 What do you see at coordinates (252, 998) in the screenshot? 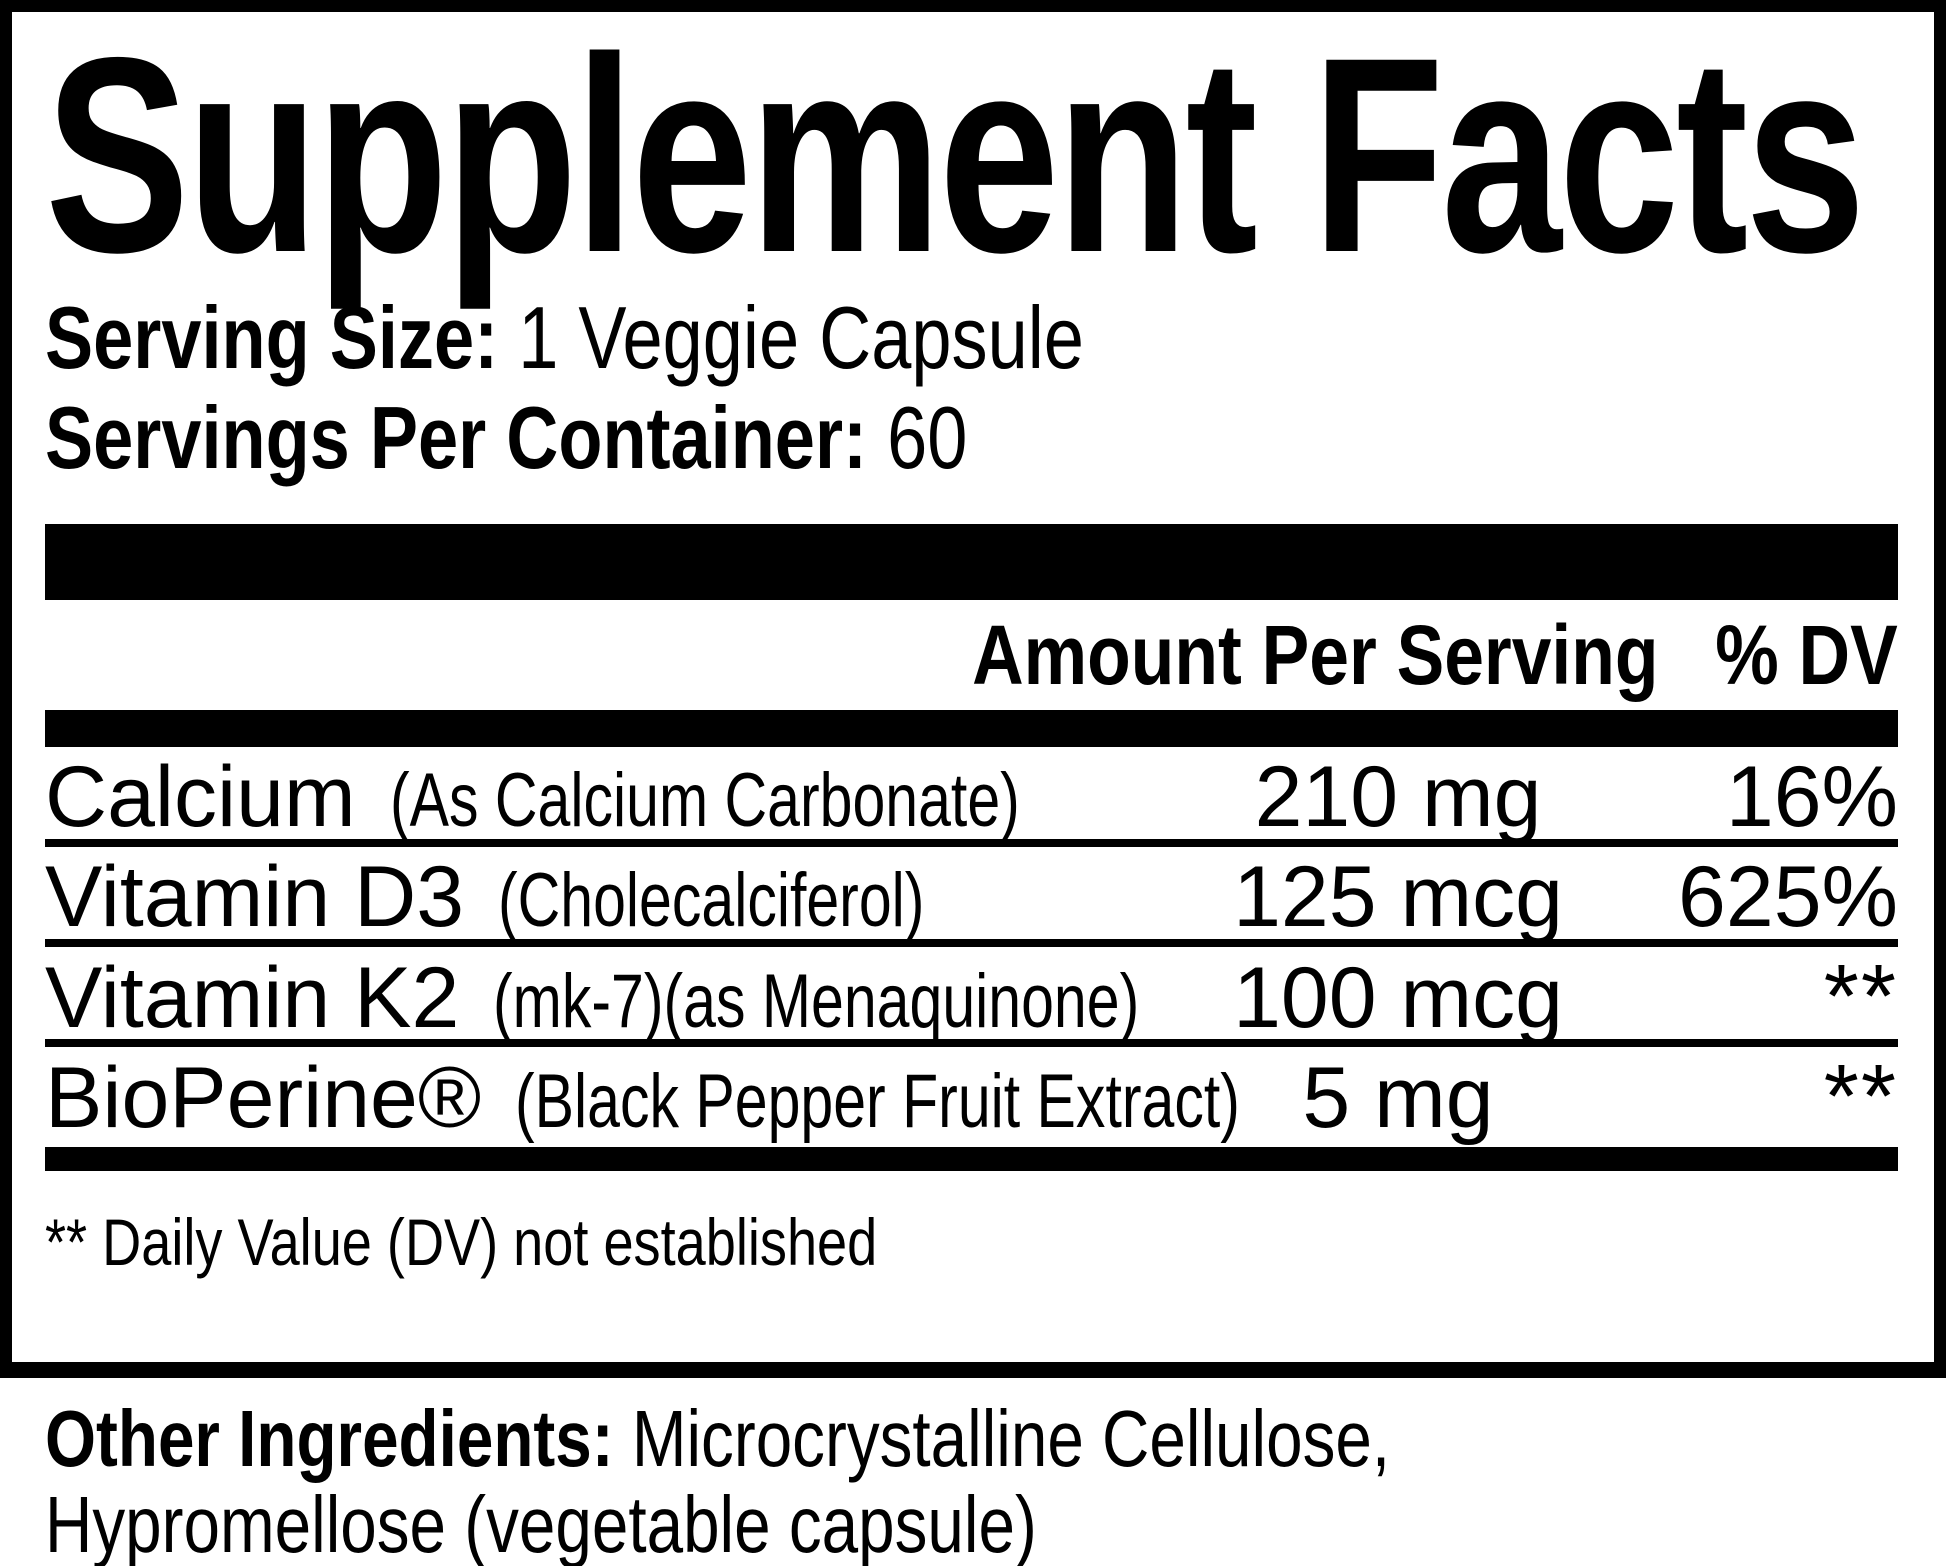
I see `ingredient-name: Vitamin K2` at bounding box center [252, 998].